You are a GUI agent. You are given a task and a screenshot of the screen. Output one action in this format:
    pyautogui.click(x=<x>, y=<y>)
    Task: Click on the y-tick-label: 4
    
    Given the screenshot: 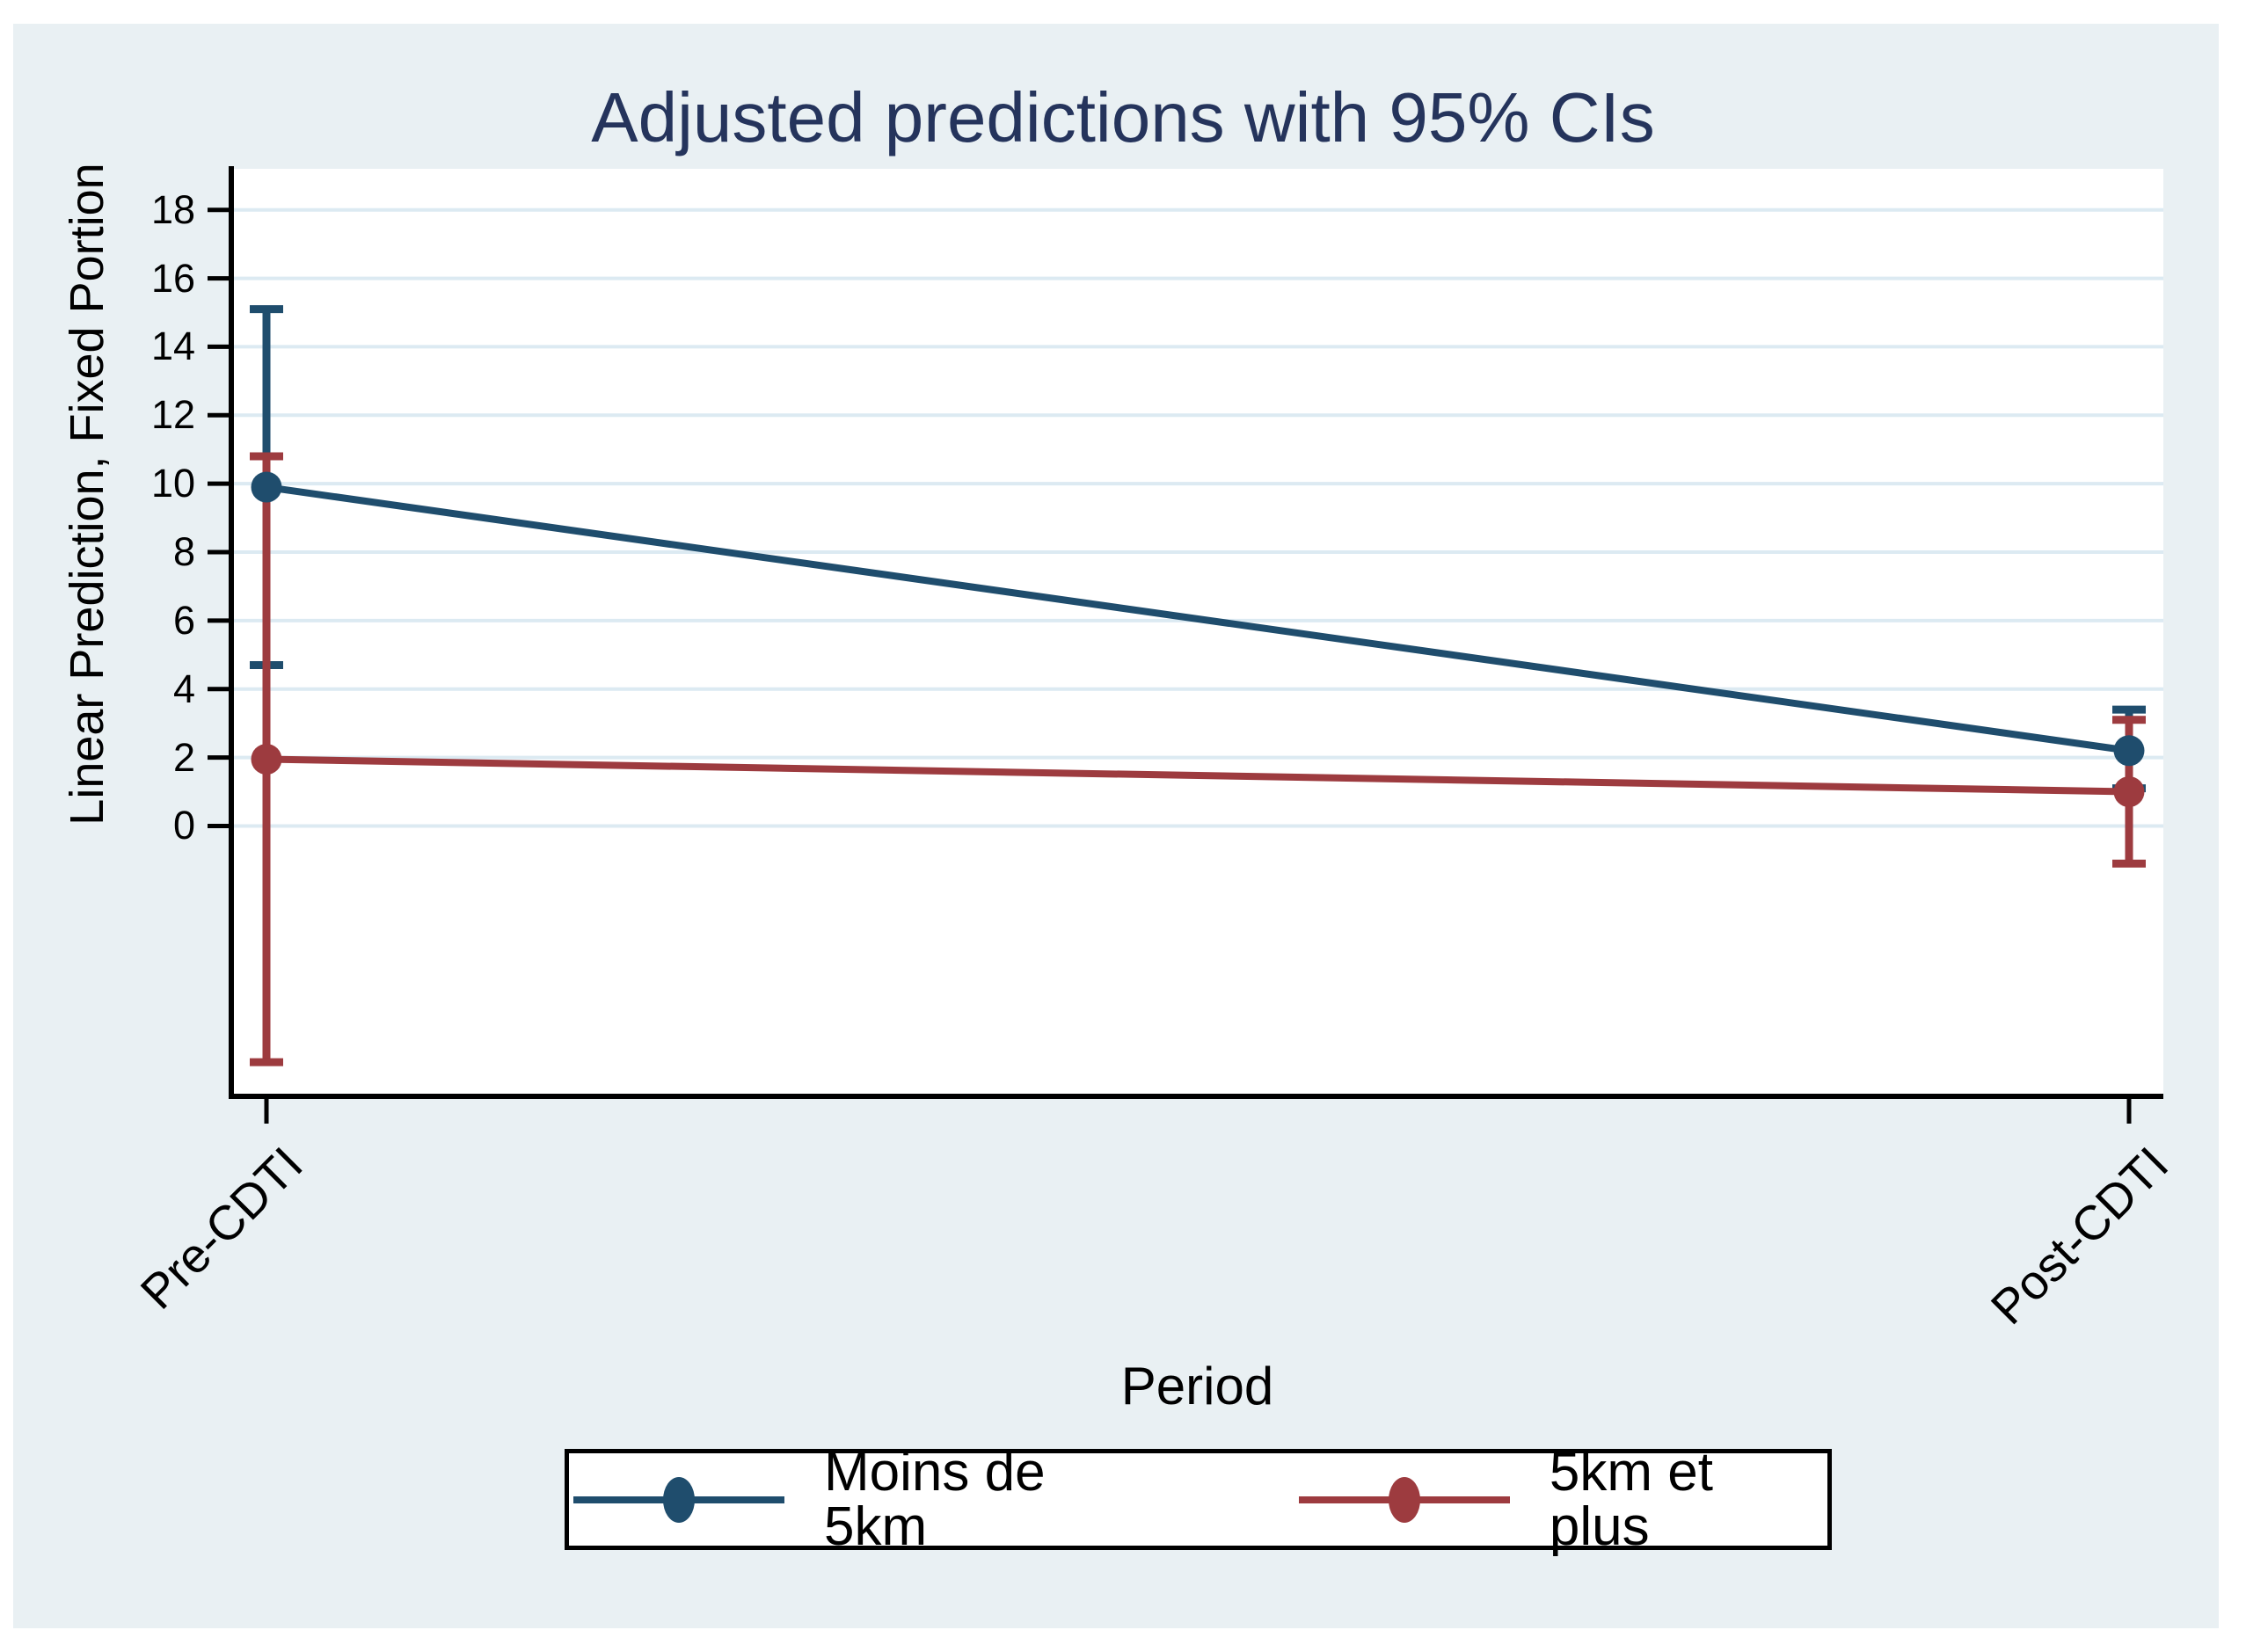 What is the action you would take?
    pyautogui.click(x=183, y=688)
    